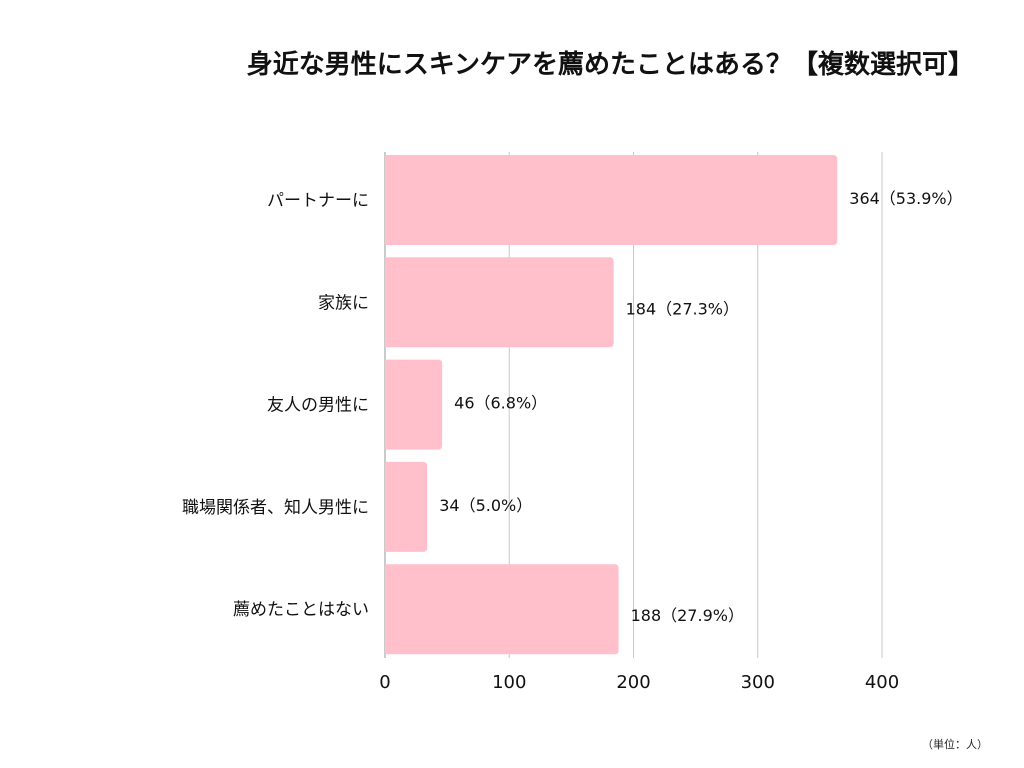  What do you see at coordinates (682, 308) in the screenshot?
I see `data-label-2: 184（27.3%）` at bounding box center [682, 308].